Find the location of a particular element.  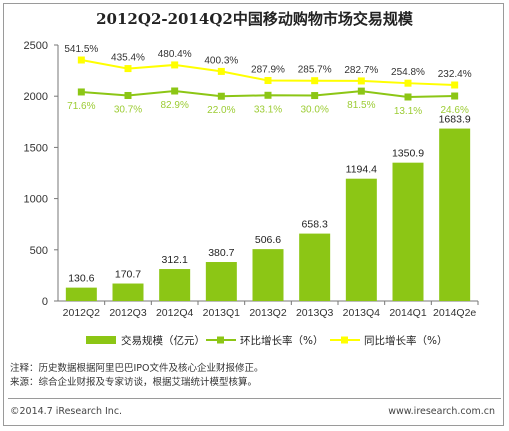

bar-value-label: 312.1 is located at coordinates (175, 260).